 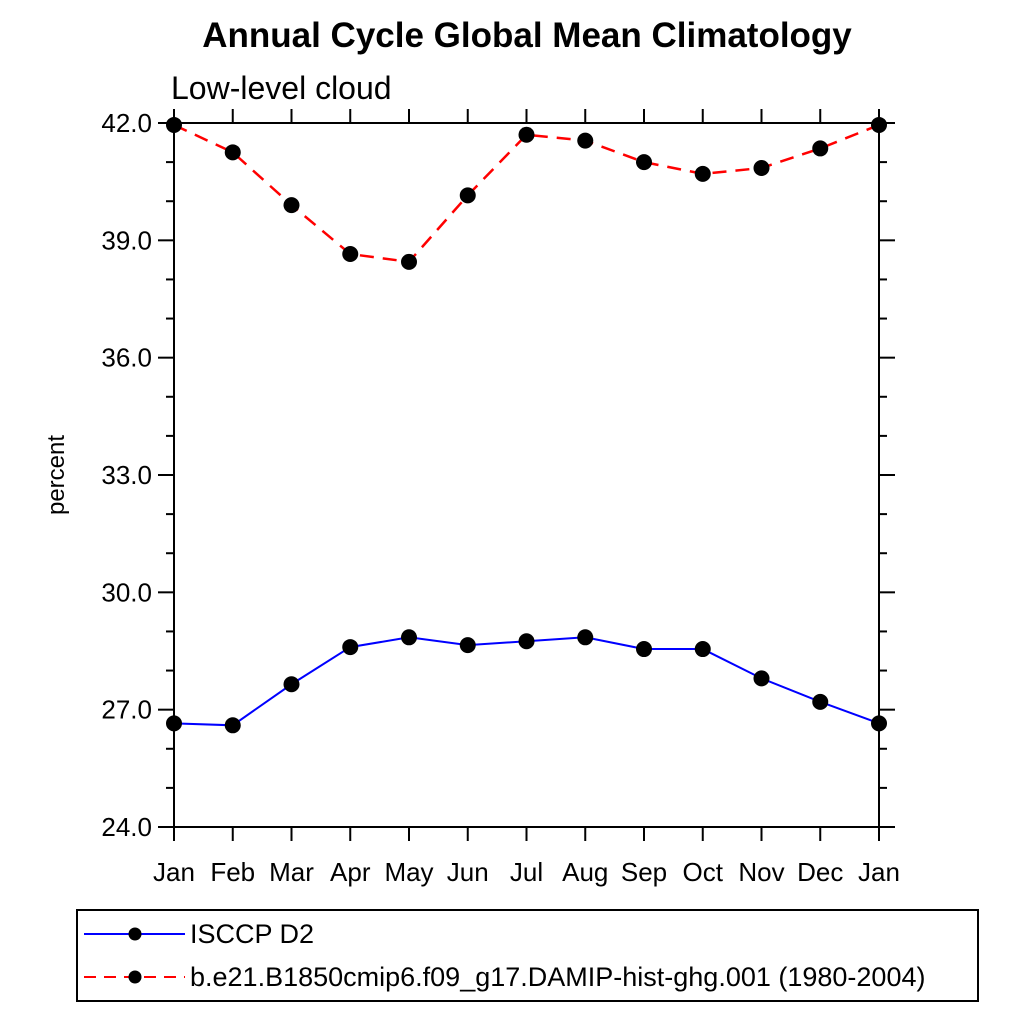 I want to click on x-tick-label: Mar, so click(x=291, y=872).